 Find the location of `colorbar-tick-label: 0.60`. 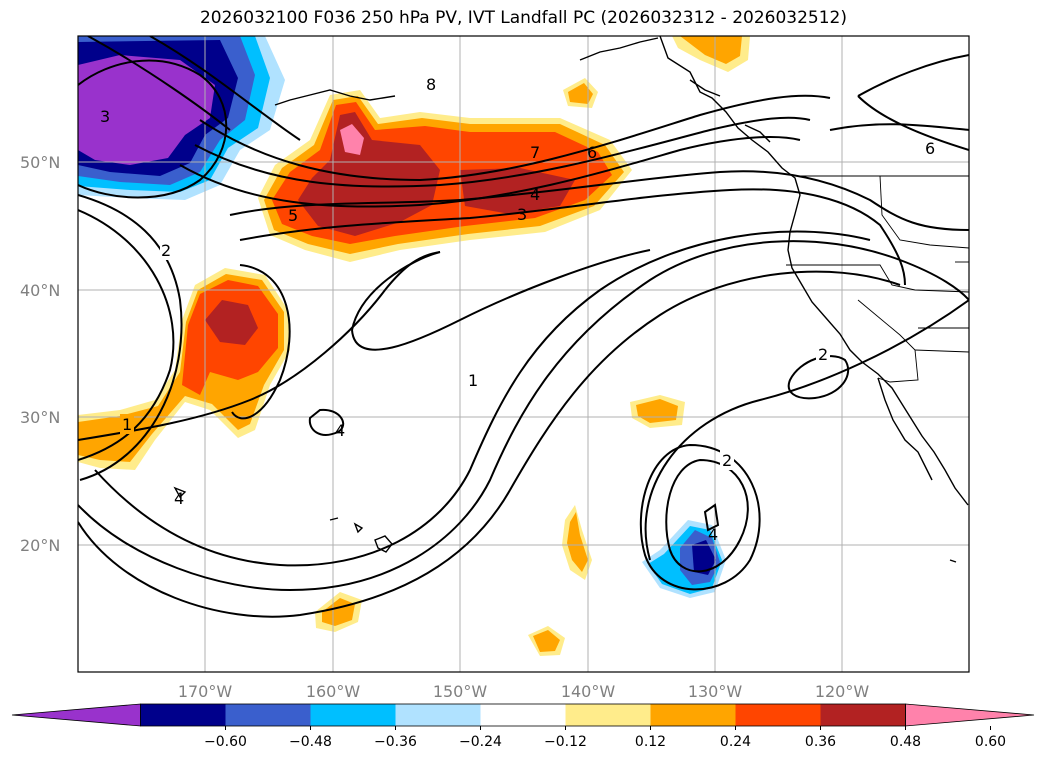

colorbar-tick-label: 0.60 is located at coordinates (990, 742).